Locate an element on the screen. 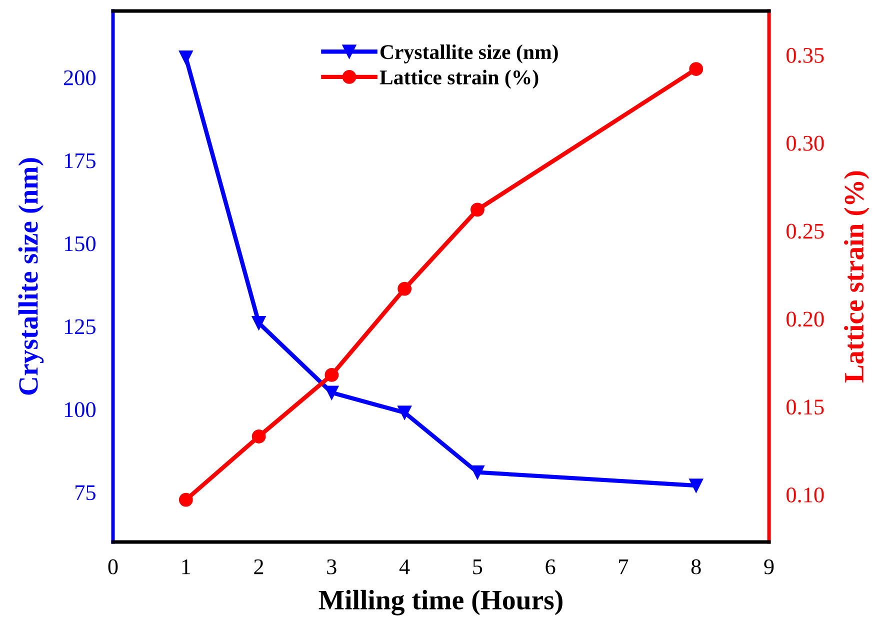 Image resolution: width=873 pixels, height=625 pixels. y2-axis-title: Lattice strain (%) is located at coordinates (857, 276).